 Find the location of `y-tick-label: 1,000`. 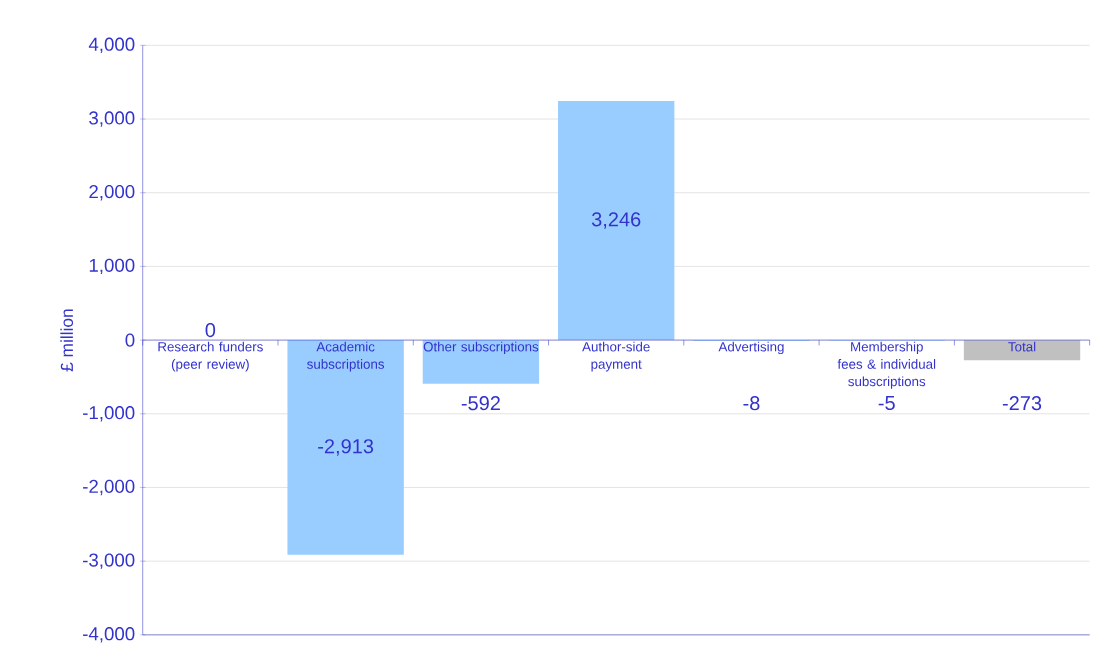

y-tick-label: 1,000 is located at coordinates (112, 266).